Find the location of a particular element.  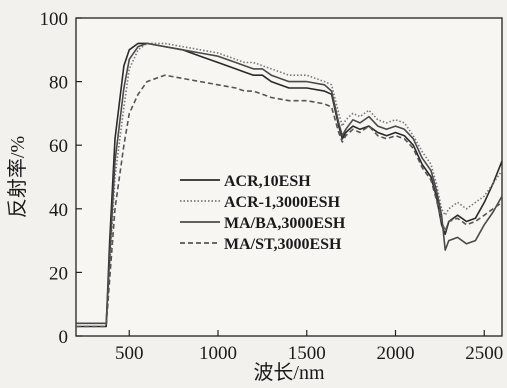

x-tick-label: 500 is located at coordinates (129, 353).